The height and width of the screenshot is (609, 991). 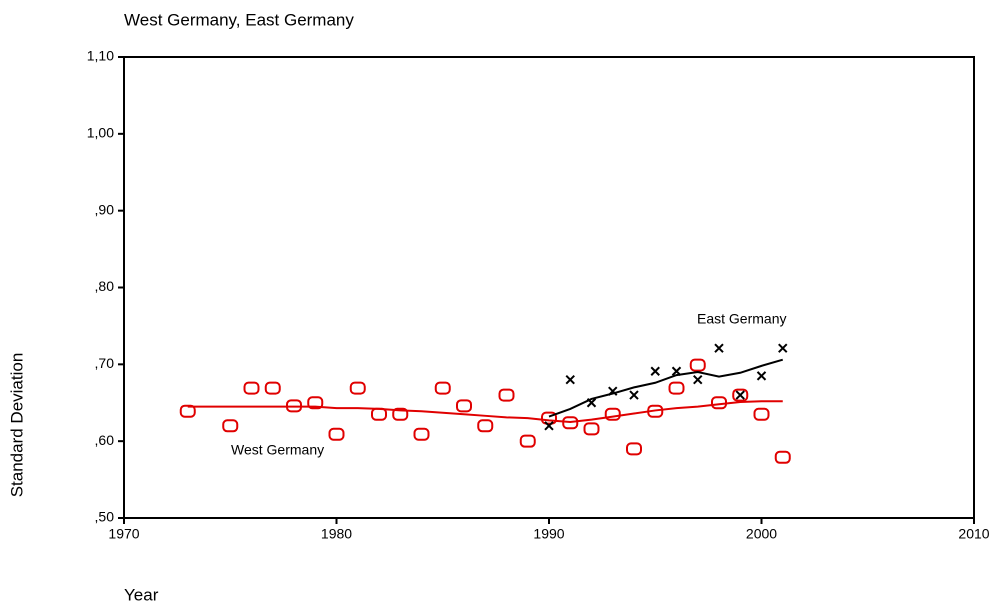 I want to click on y-tick-label: 1,00, so click(x=100, y=133).